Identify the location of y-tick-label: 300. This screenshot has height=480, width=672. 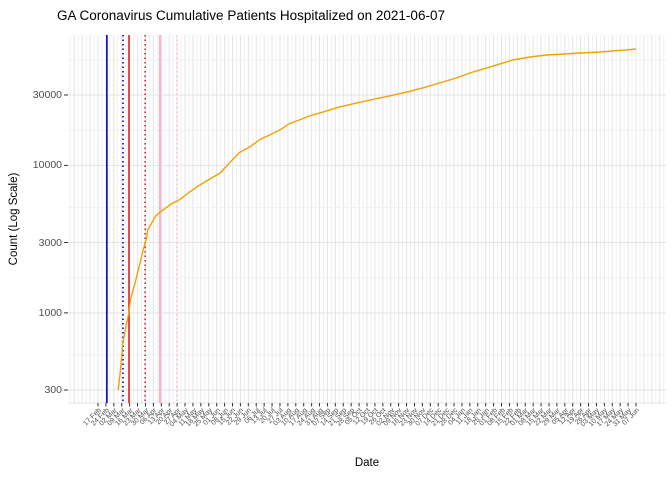
(53, 390).